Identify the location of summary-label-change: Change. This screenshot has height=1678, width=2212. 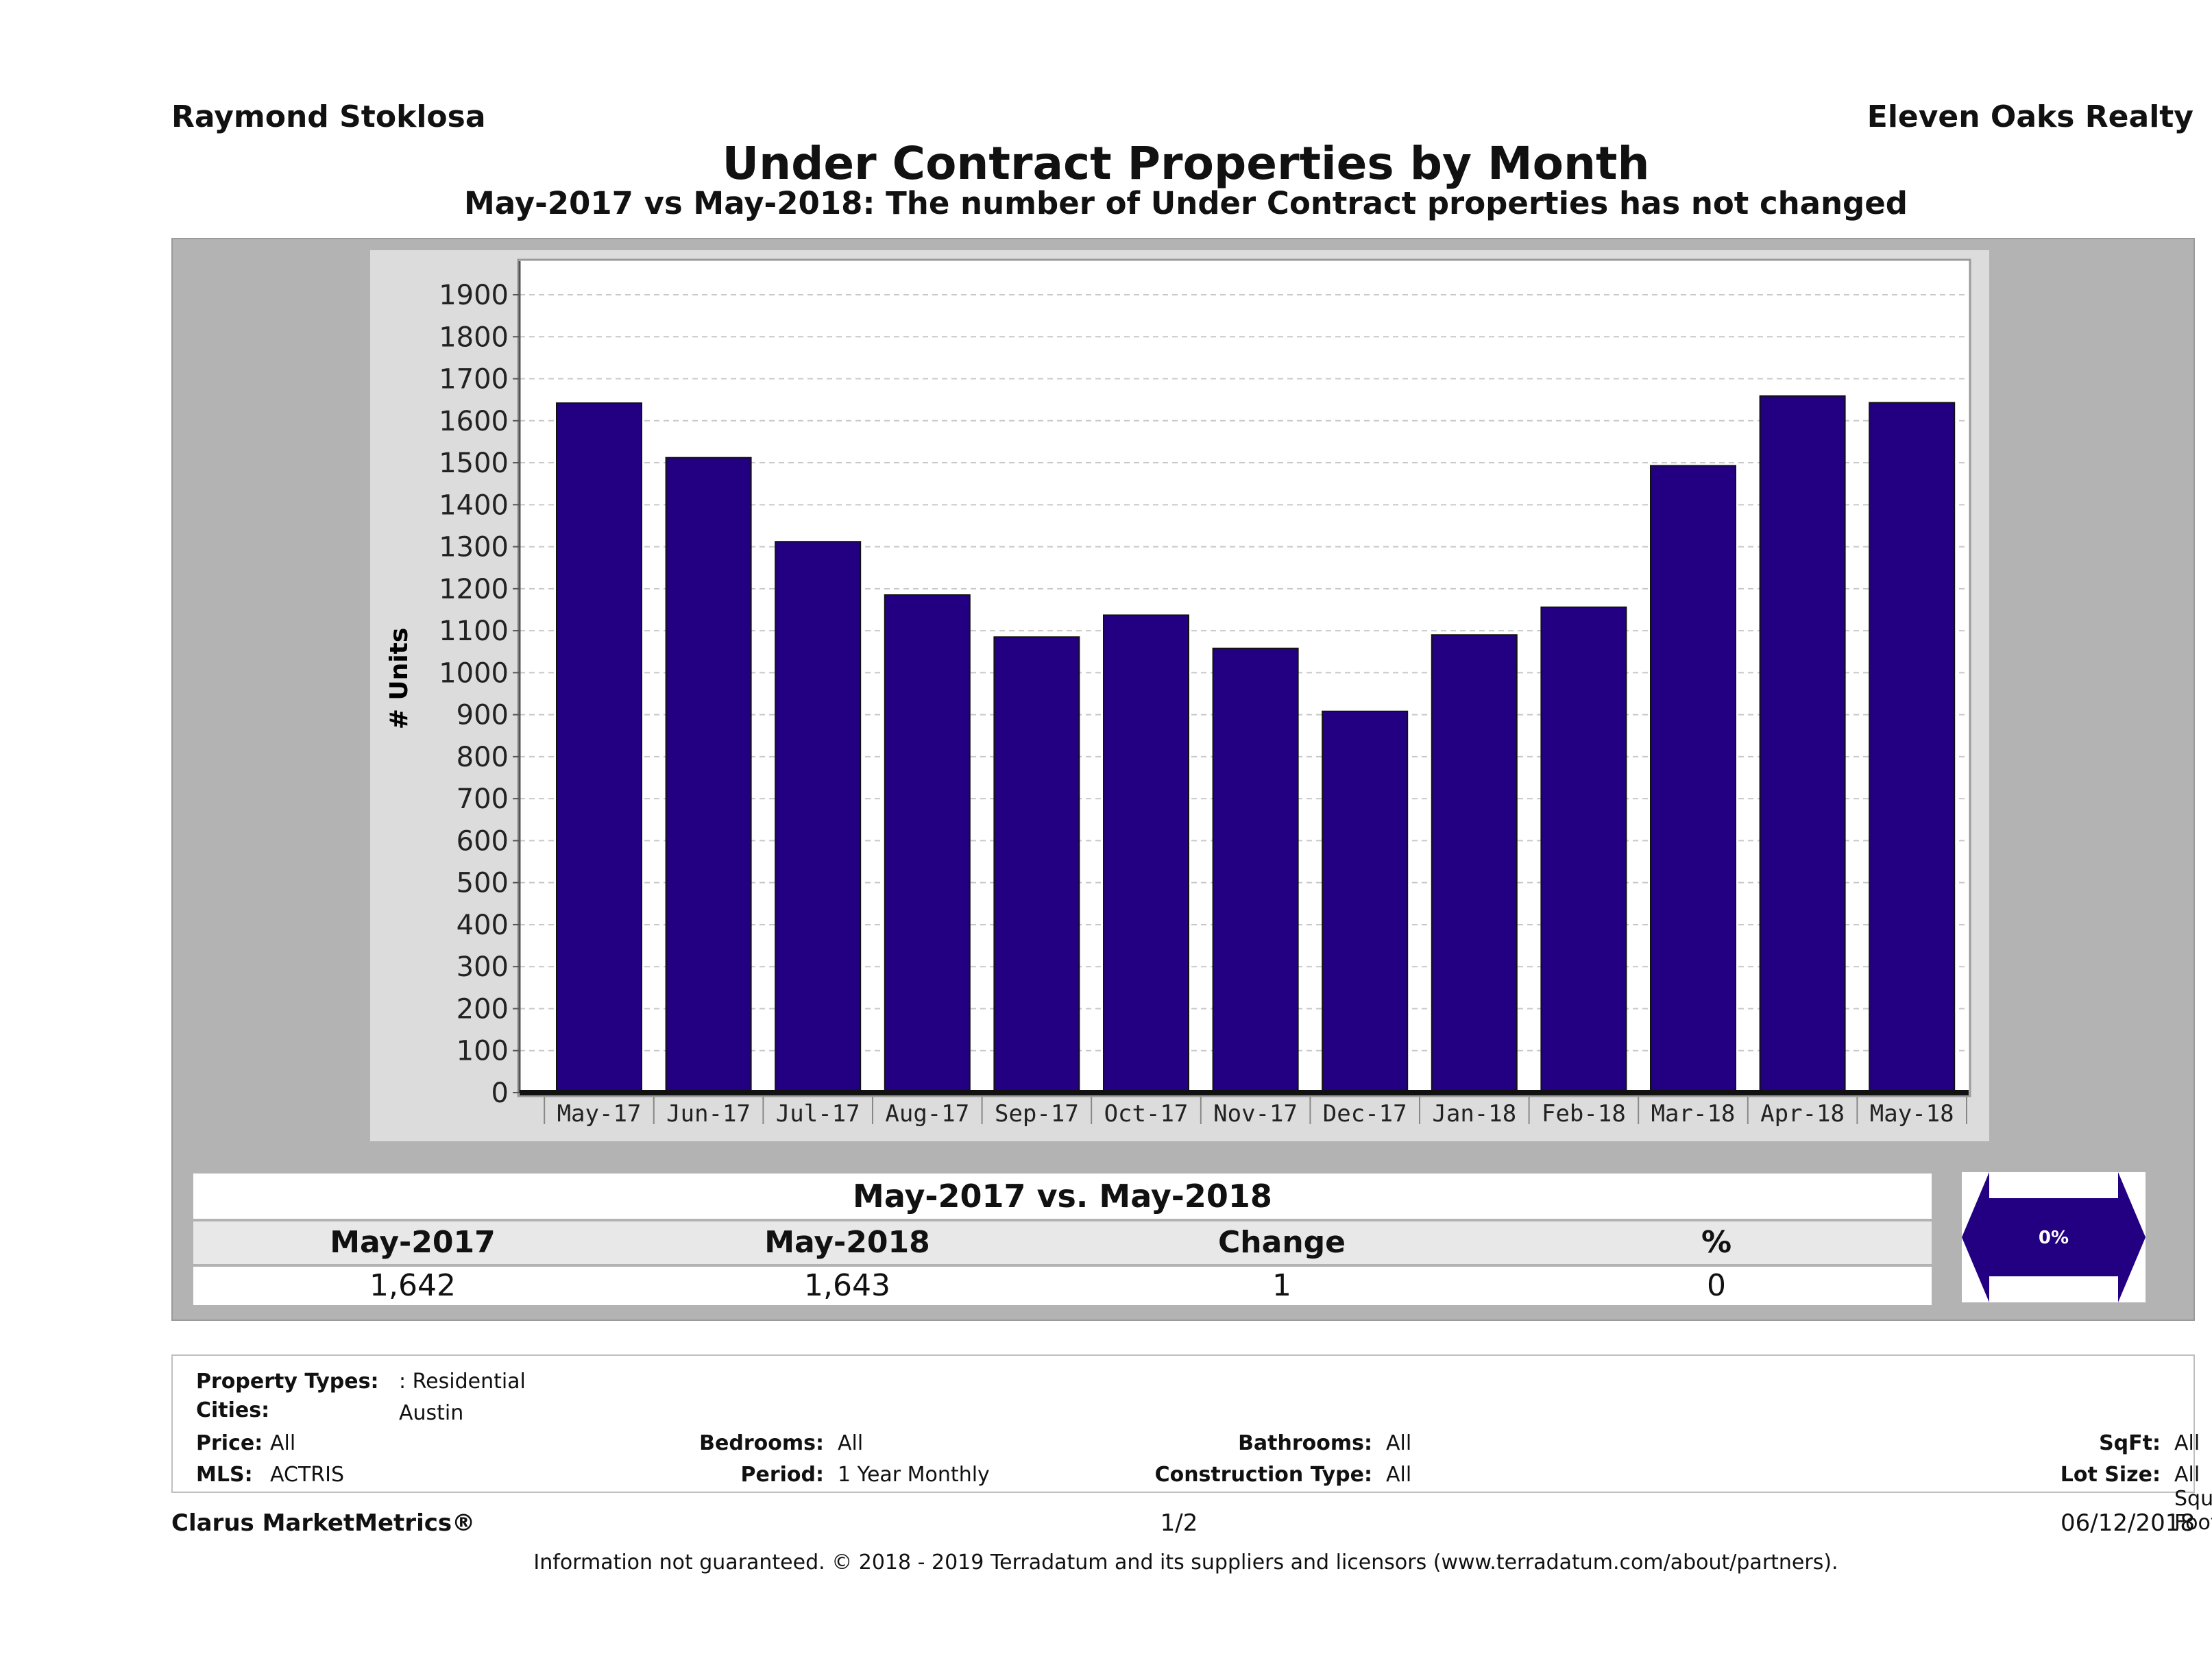
(1282, 1242).